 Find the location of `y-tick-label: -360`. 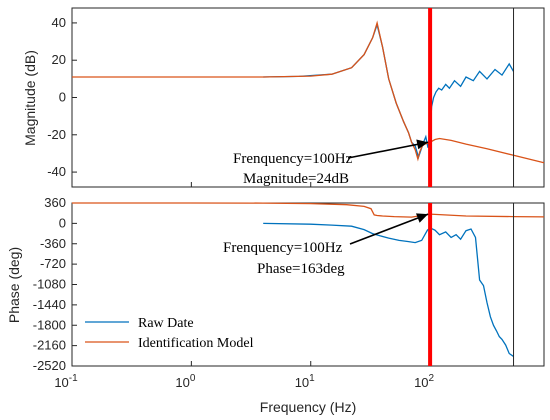

y-tick-label: -360 is located at coordinates (53, 243).